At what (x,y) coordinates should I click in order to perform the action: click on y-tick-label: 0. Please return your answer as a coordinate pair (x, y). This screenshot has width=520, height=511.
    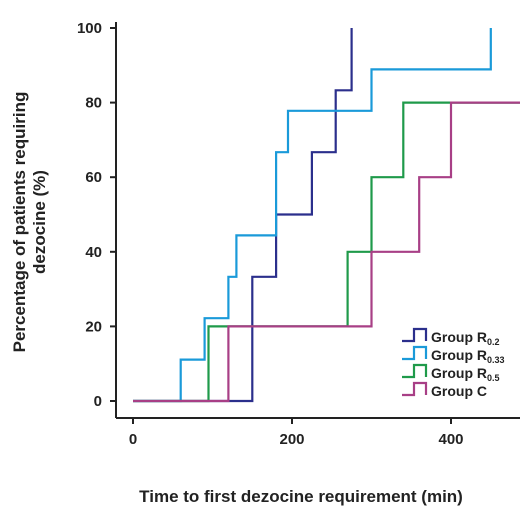
    Looking at the image, I should click on (98, 401).